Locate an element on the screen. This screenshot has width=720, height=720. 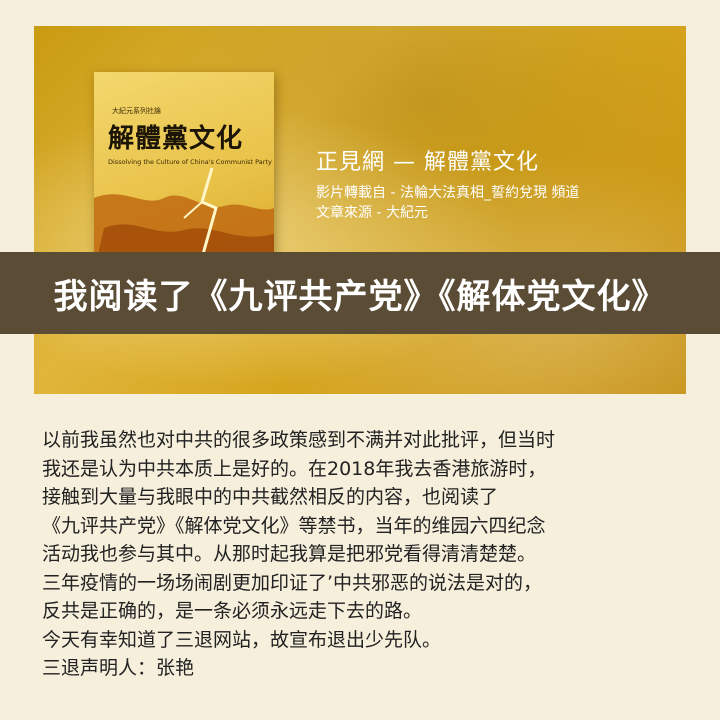
headline-banner: 我阅读了《九评共产党》《解体党文化》 is located at coordinates (360, 293).